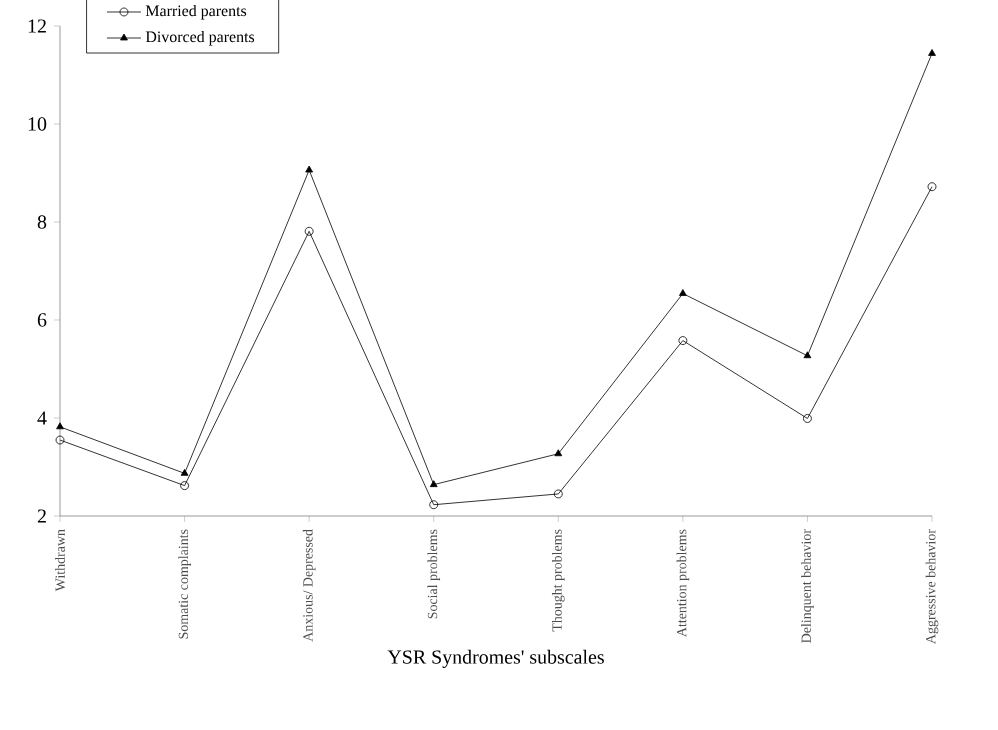  Describe the element at coordinates (42, 222) in the screenshot. I see `y-tick-label: 8` at that location.